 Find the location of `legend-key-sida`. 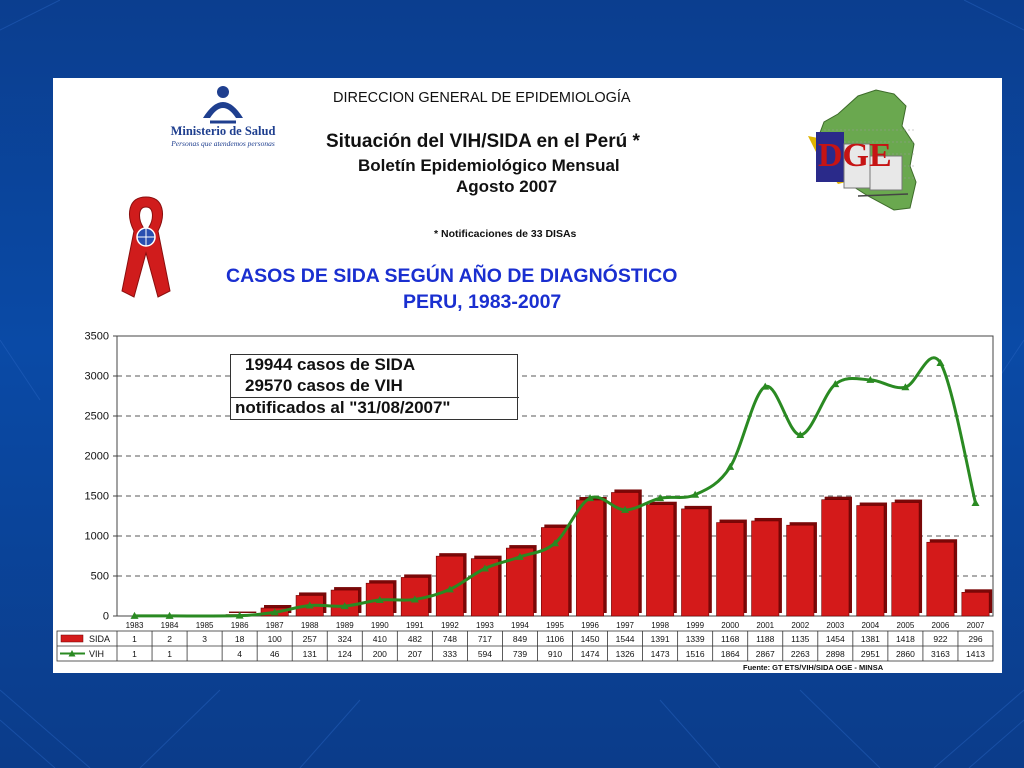

legend-key-sida is located at coordinates (72, 638).